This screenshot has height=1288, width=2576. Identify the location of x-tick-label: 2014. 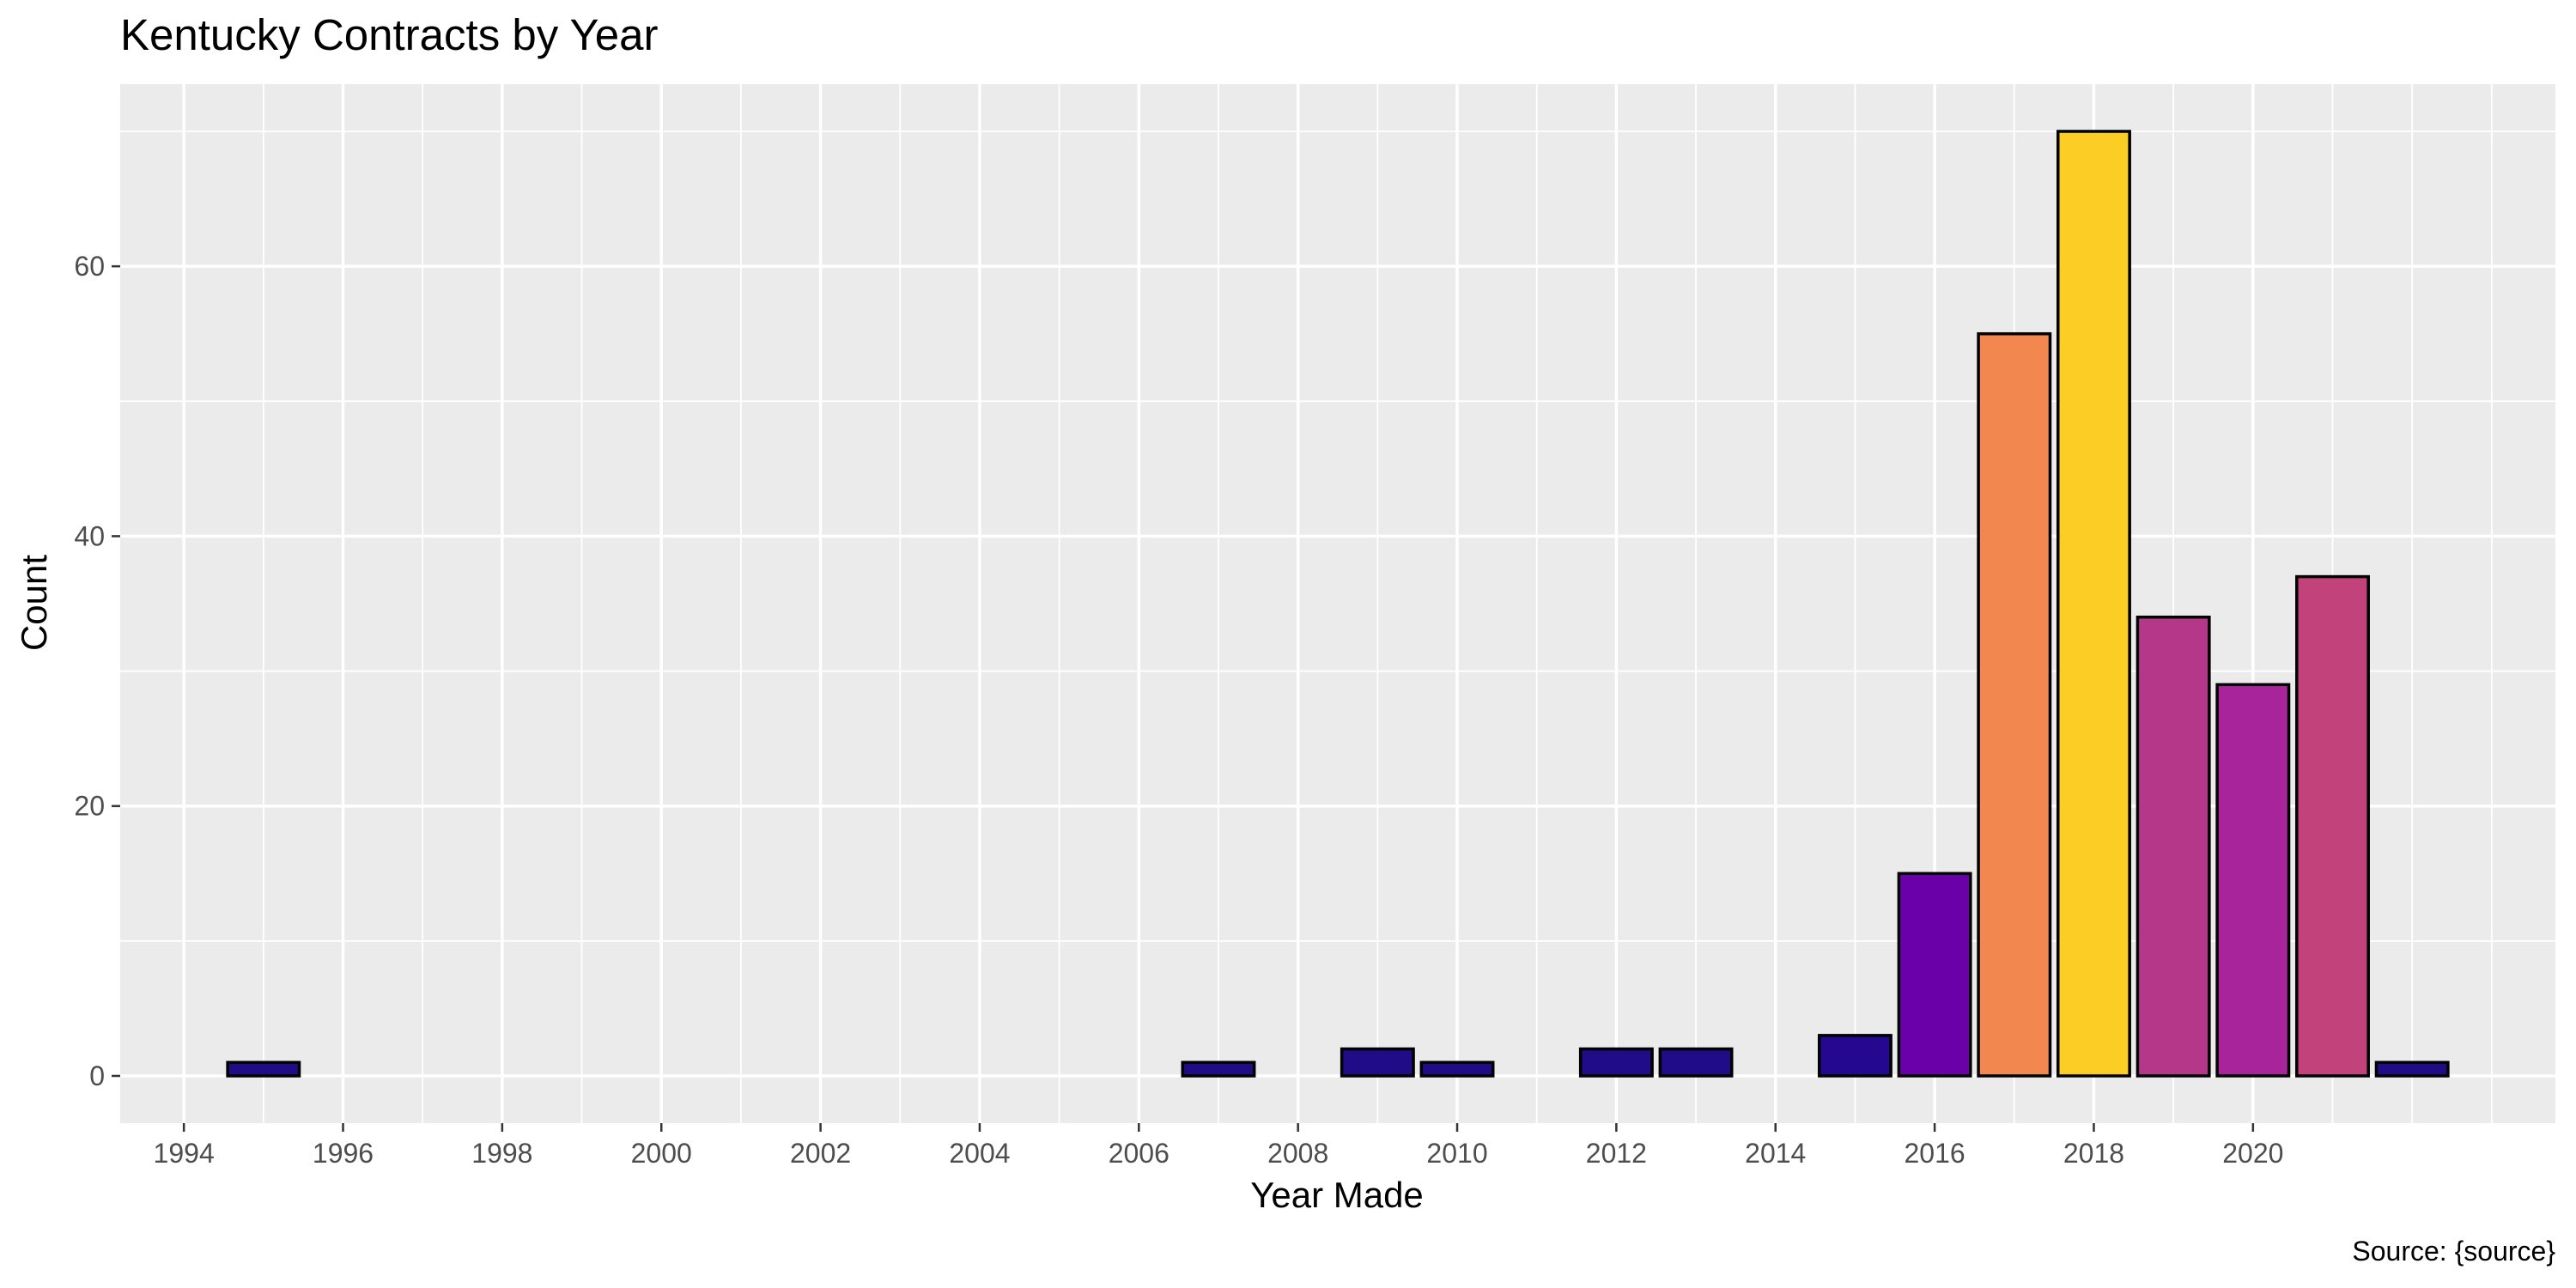
(1776, 1153).